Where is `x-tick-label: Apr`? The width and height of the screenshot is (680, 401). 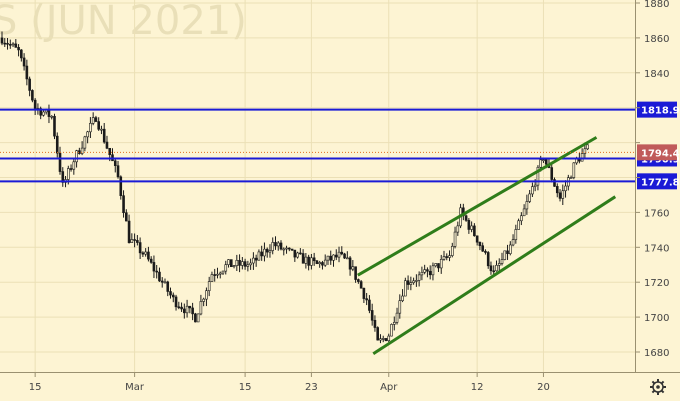 x-tick-label: Apr is located at coordinates (389, 387).